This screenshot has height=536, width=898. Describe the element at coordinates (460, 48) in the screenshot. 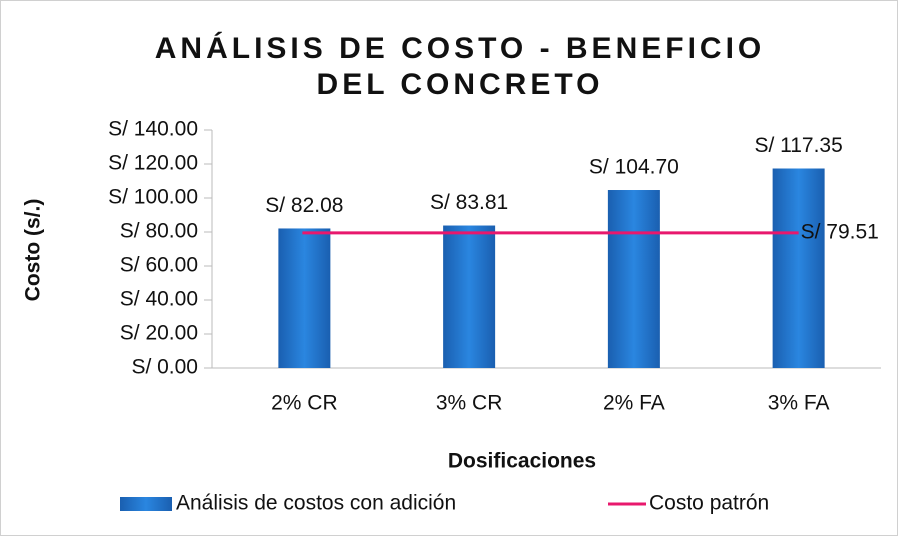

I see `chart-title: ANÁLISIS DE COSTO - BENEFICIO` at that location.